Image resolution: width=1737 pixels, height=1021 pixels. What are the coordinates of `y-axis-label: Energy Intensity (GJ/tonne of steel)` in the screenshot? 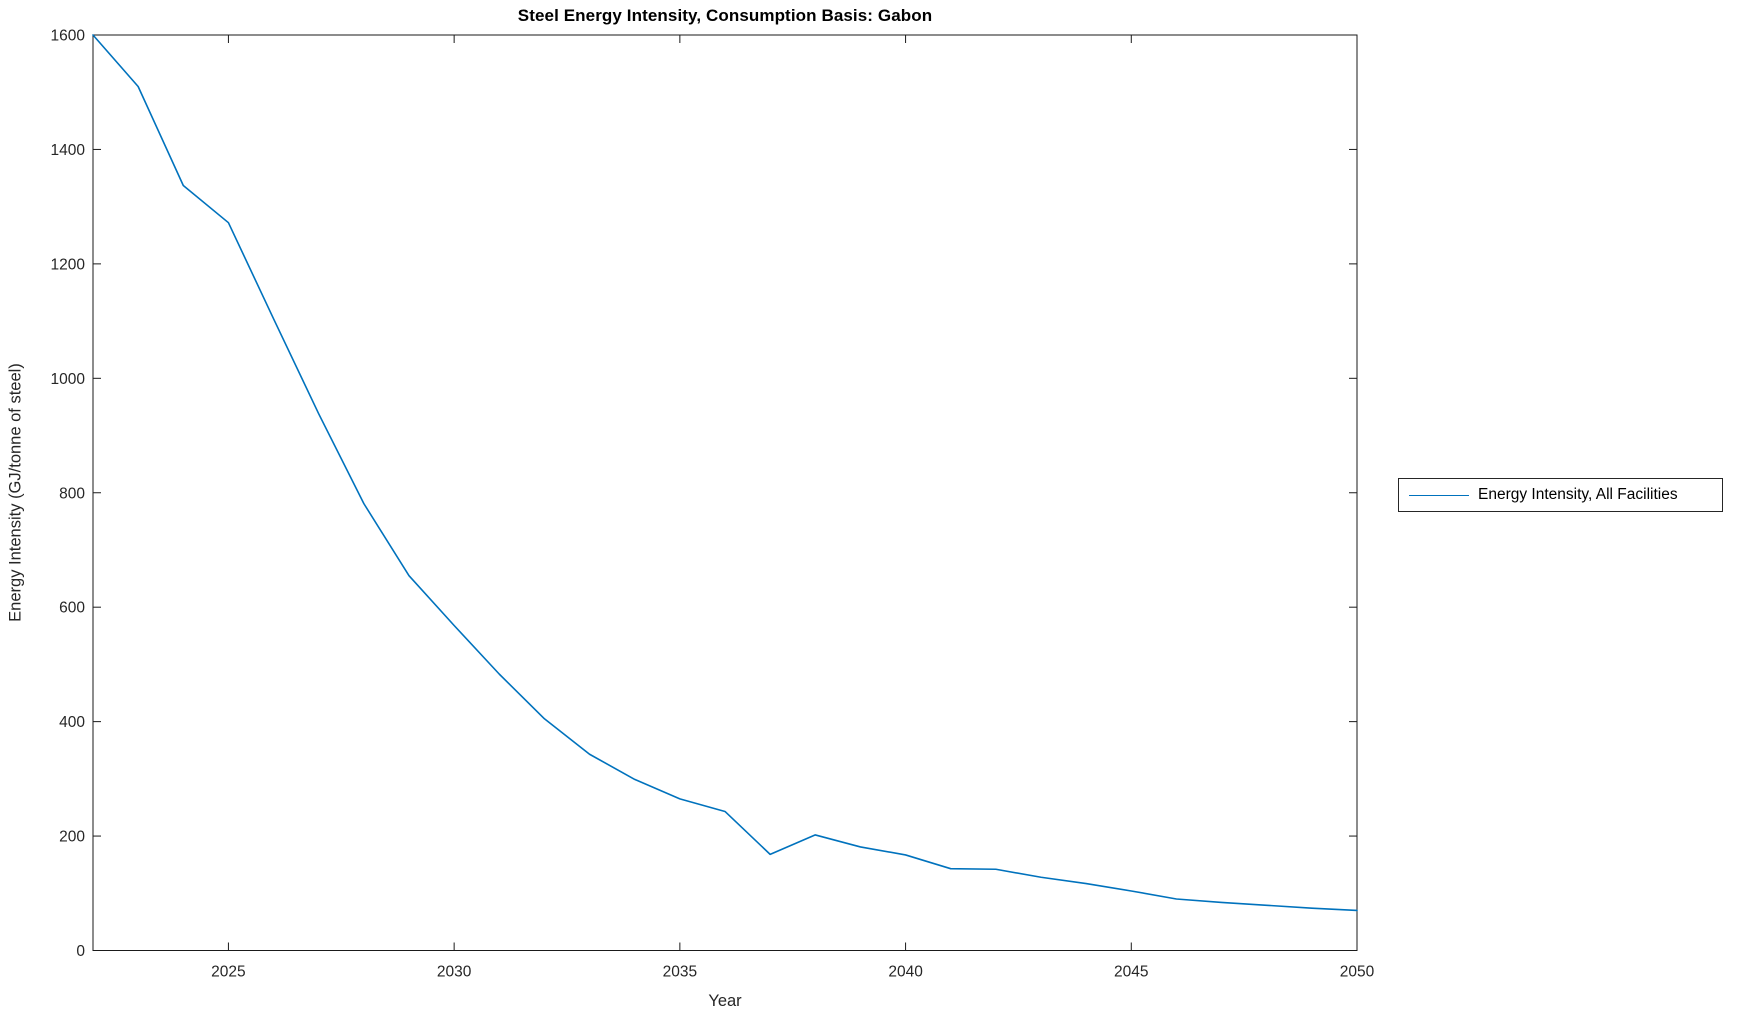 It's located at (15, 492).